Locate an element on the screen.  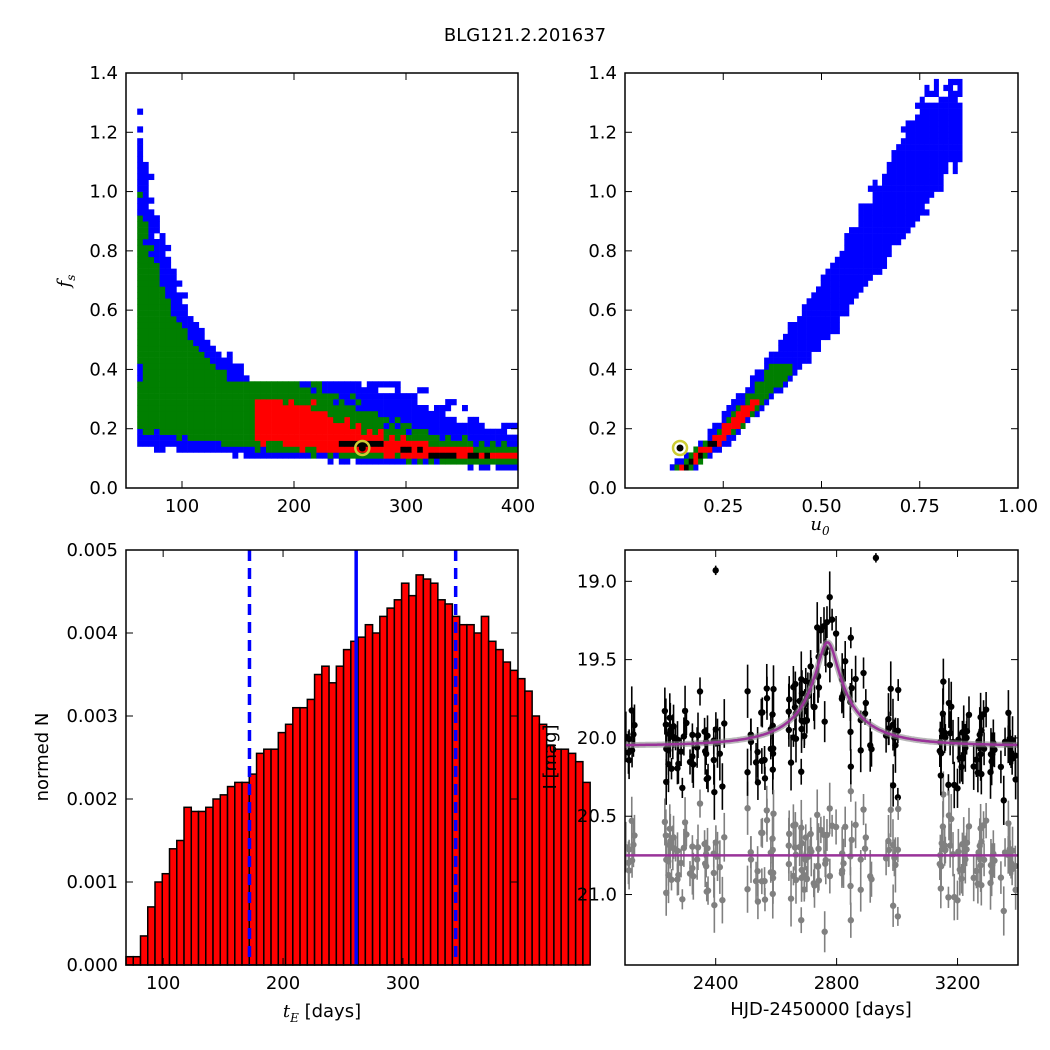
p4-xtick-label: 2800 is located at coordinates (837, 983).